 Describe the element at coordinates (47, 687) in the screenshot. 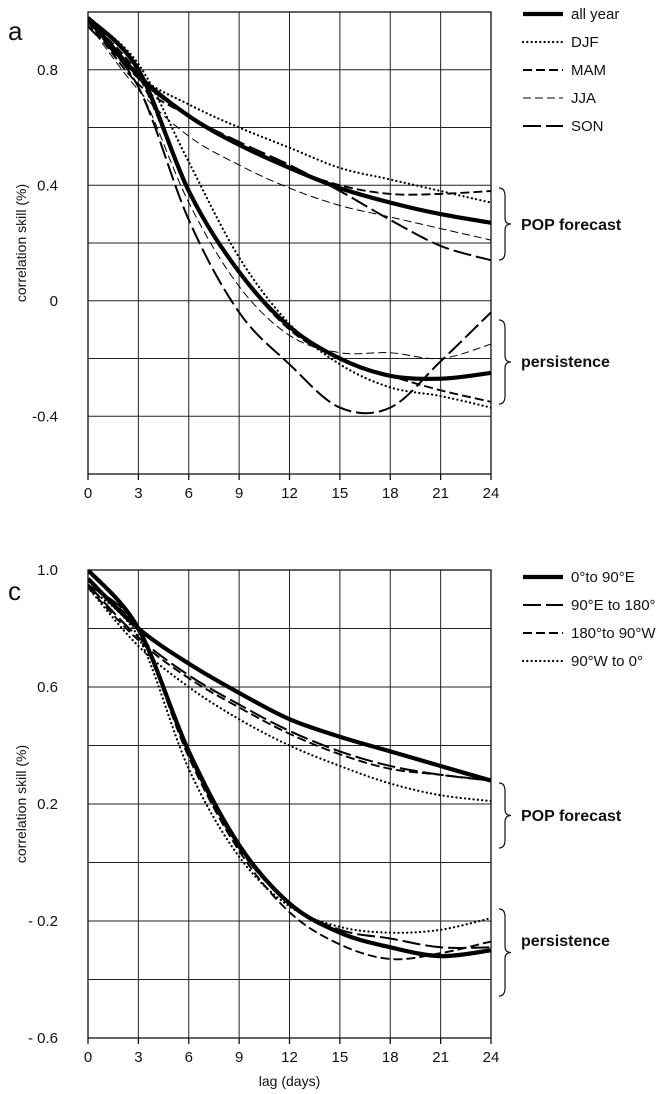

I see `panel-c-ytick-label-1: 0.6` at that location.